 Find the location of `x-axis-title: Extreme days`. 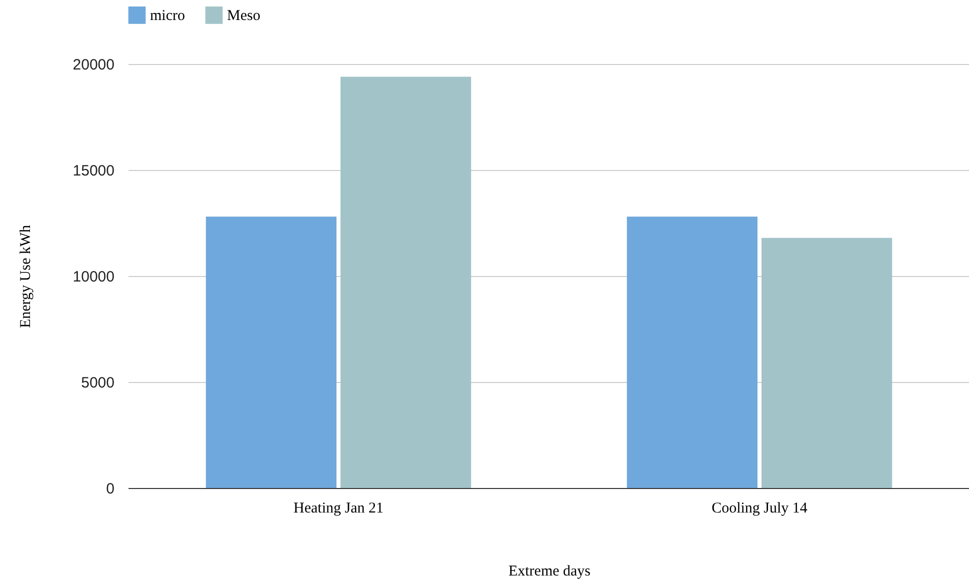

x-axis-title: Extreme days is located at coordinates (549, 572).